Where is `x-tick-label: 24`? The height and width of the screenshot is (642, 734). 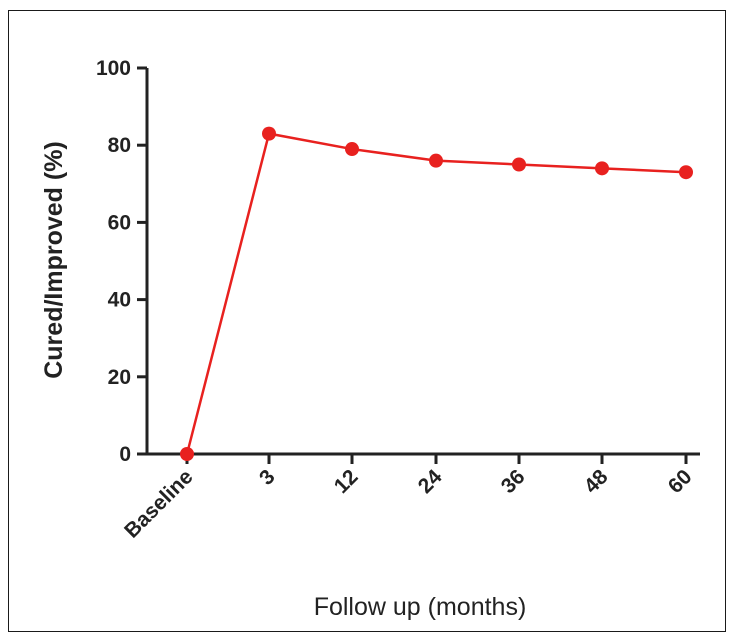
x-tick-label: 24 is located at coordinates (430, 481).